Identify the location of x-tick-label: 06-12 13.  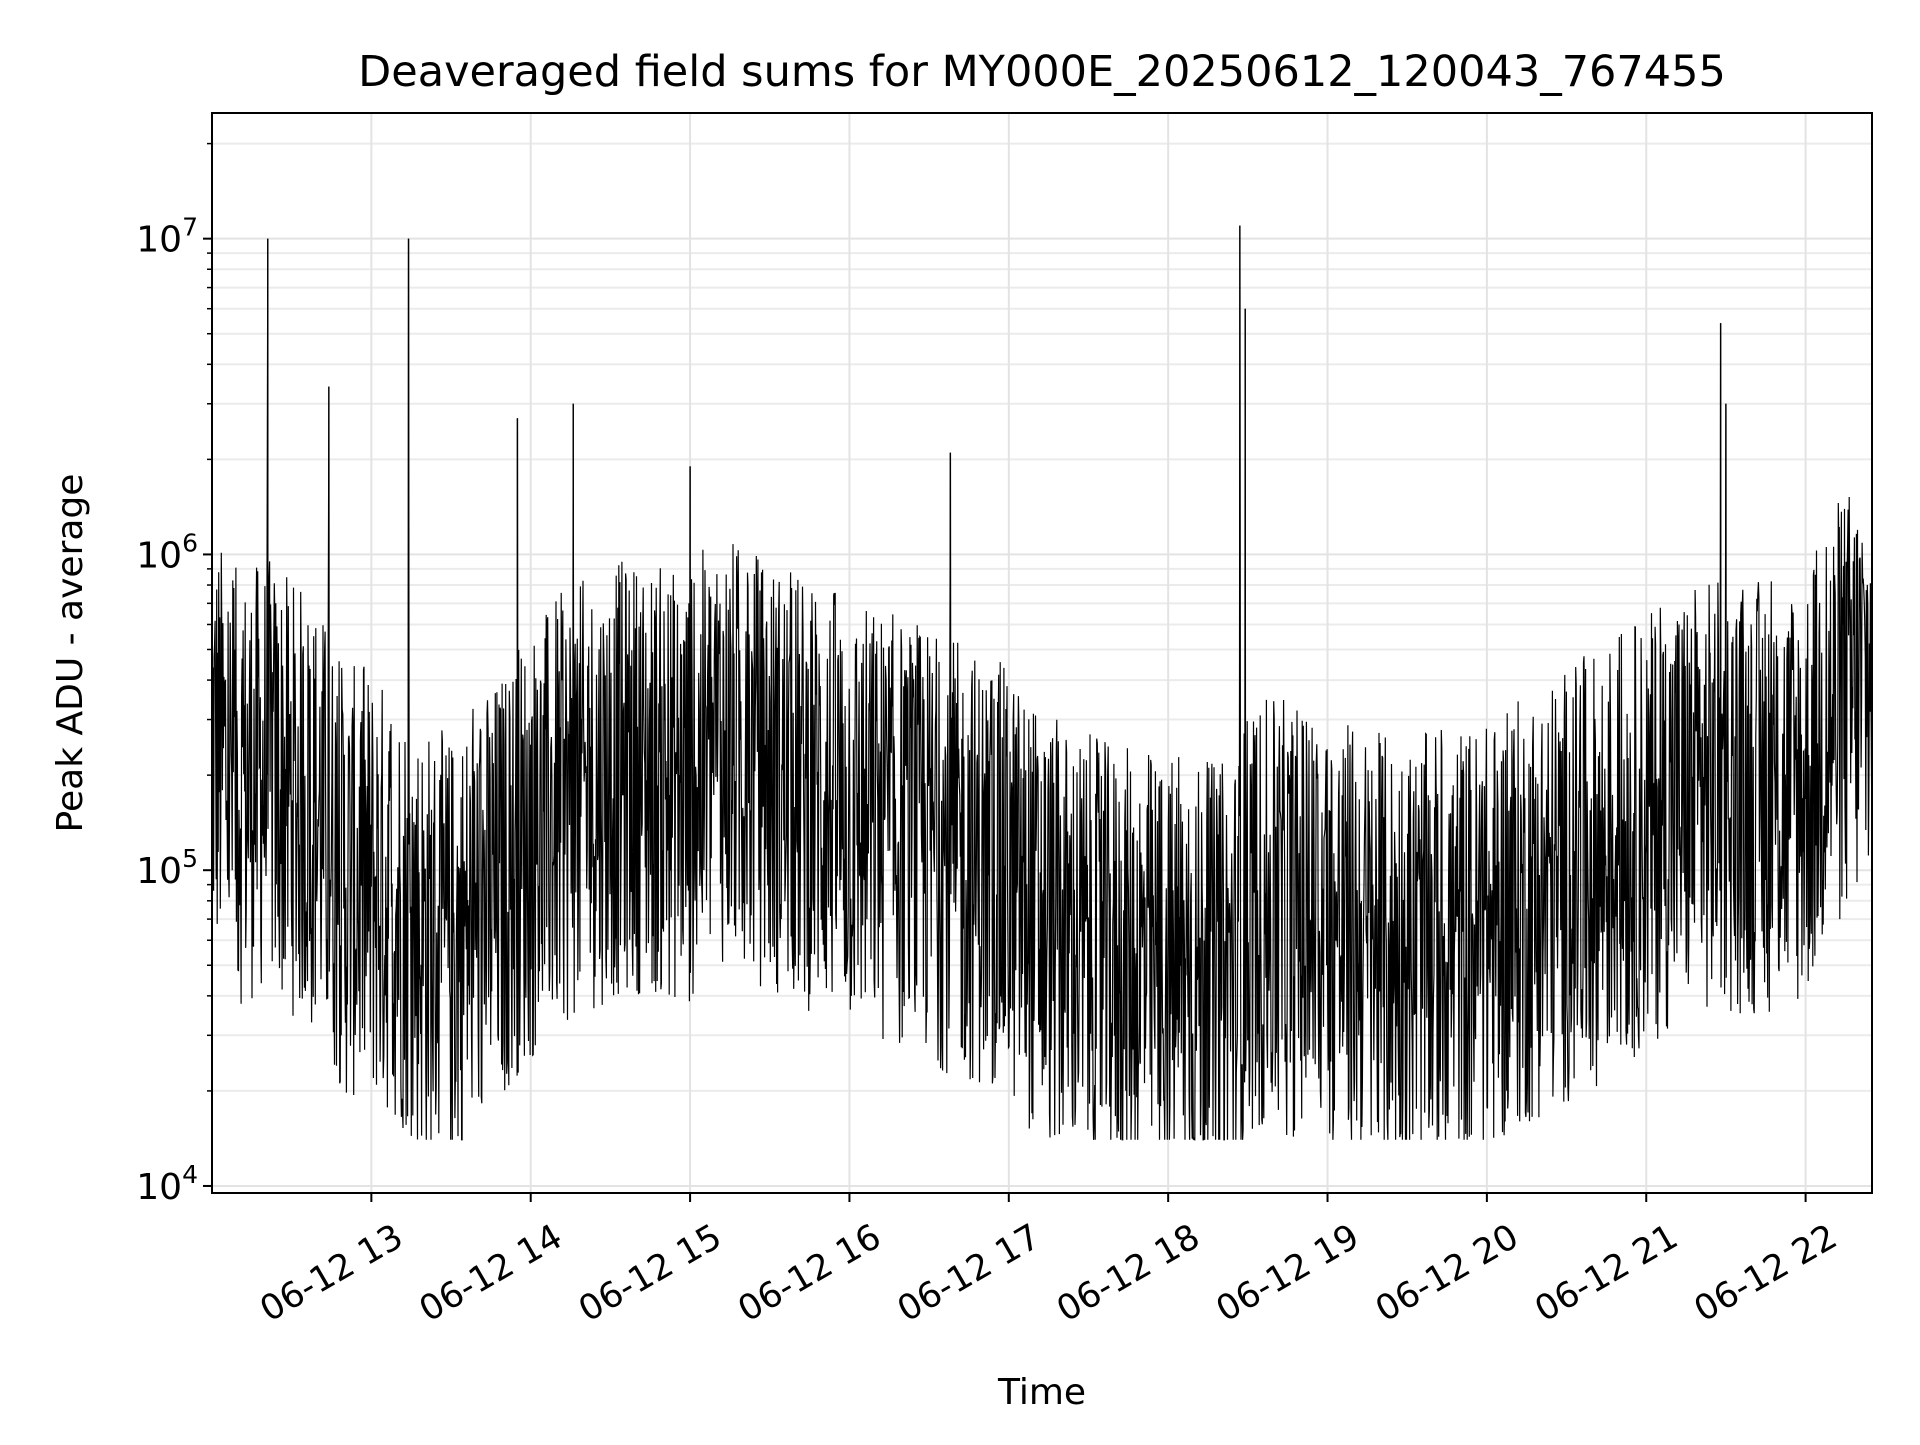
(332, 1273).